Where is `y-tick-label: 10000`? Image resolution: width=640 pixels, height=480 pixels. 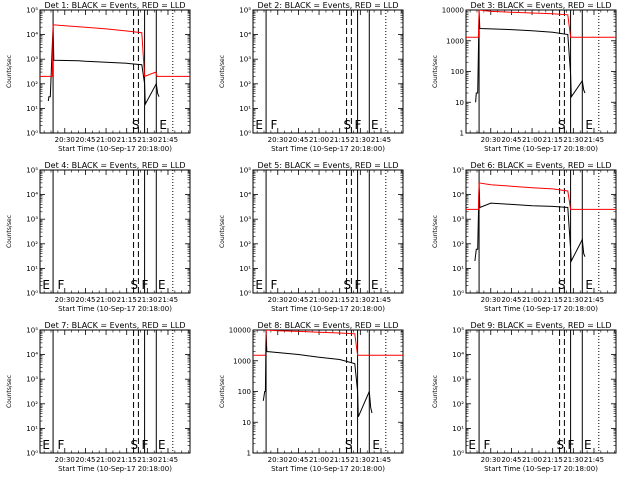
y-tick-label: 10000 is located at coordinates (240, 331).